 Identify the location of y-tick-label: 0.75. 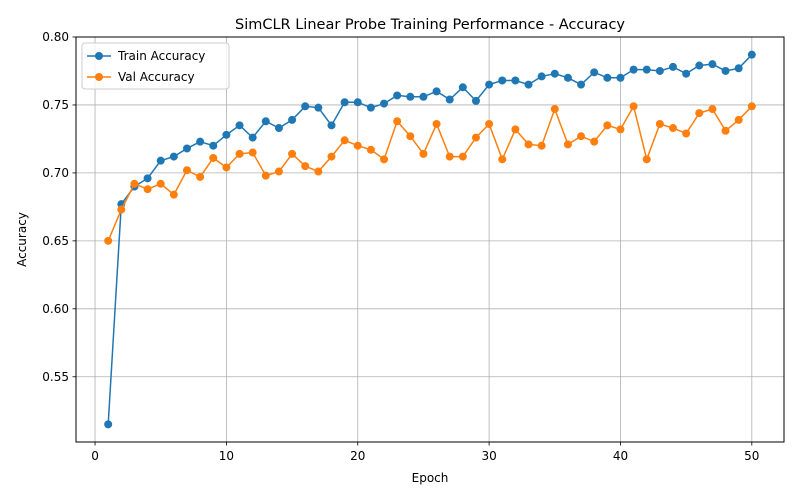
(55, 105).